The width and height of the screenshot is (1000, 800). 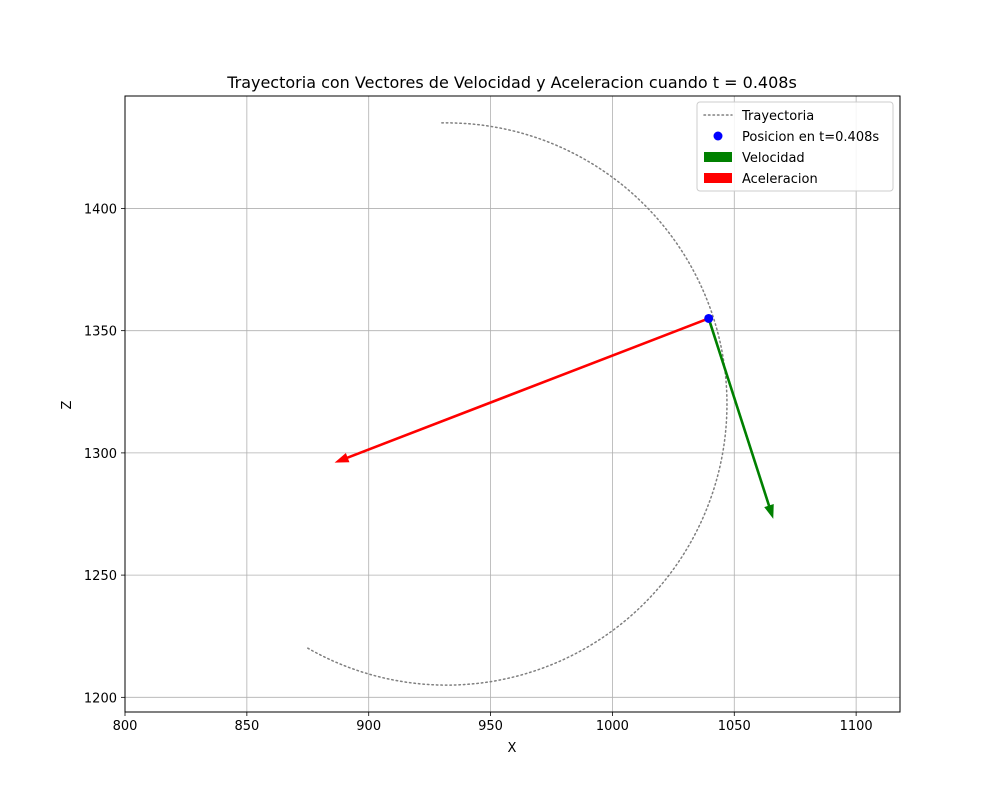 I want to click on aceleracion-vector, so click(x=526, y=389).